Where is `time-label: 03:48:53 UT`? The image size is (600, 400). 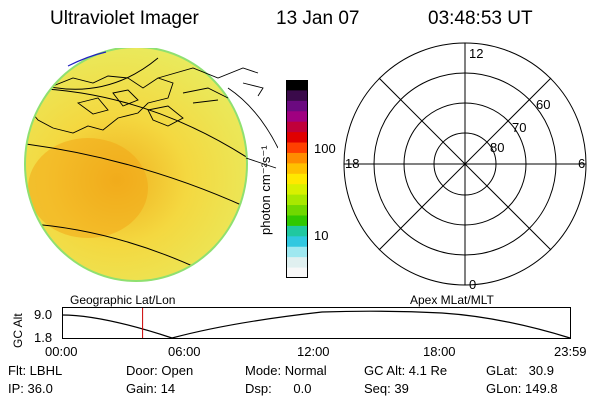
time-label: 03:48:53 UT is located at coordinates (480, 18).